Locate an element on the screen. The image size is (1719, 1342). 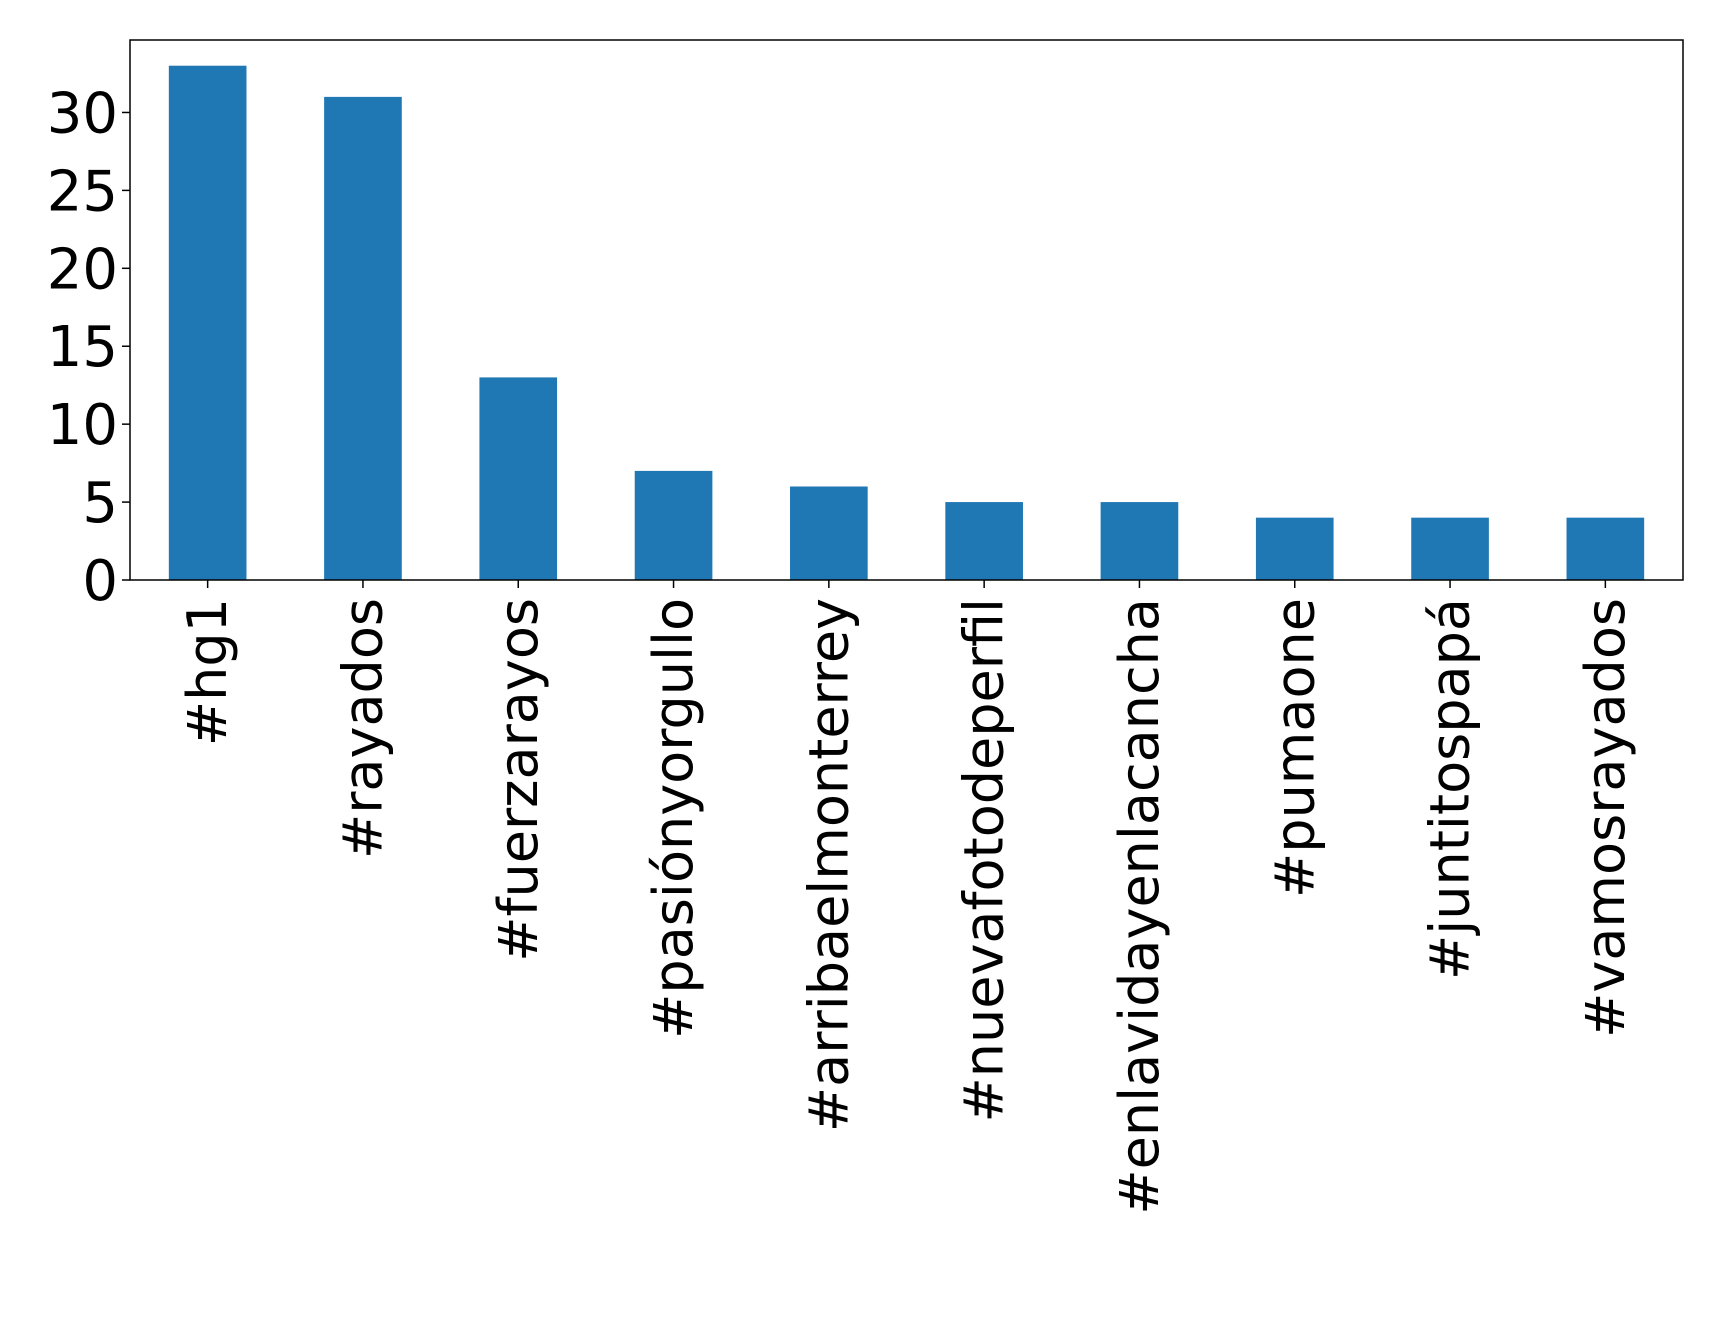
x-tick-label: #fuerzarayos is located at coordinates (518, 780).